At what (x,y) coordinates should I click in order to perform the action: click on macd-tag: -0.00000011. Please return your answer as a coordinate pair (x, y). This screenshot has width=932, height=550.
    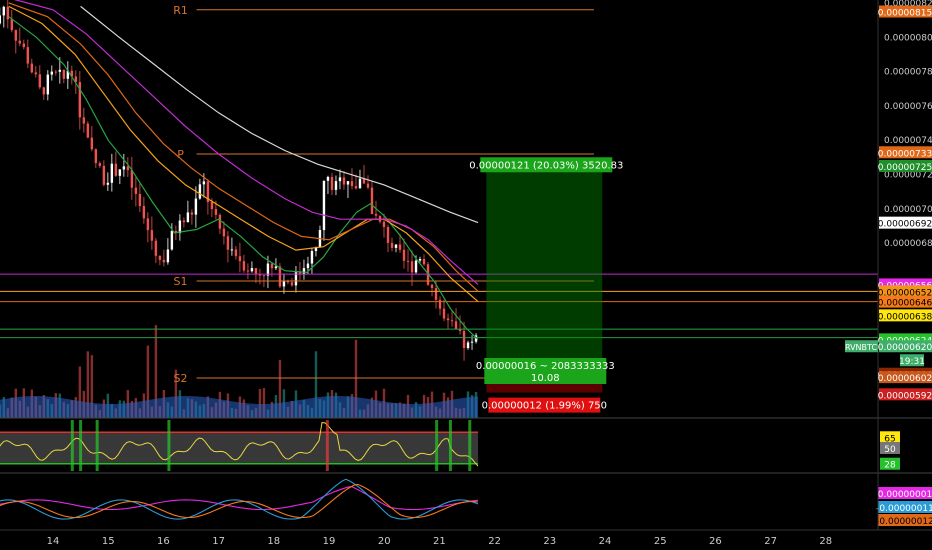
    Looking at the image, I should click on (904, 509).